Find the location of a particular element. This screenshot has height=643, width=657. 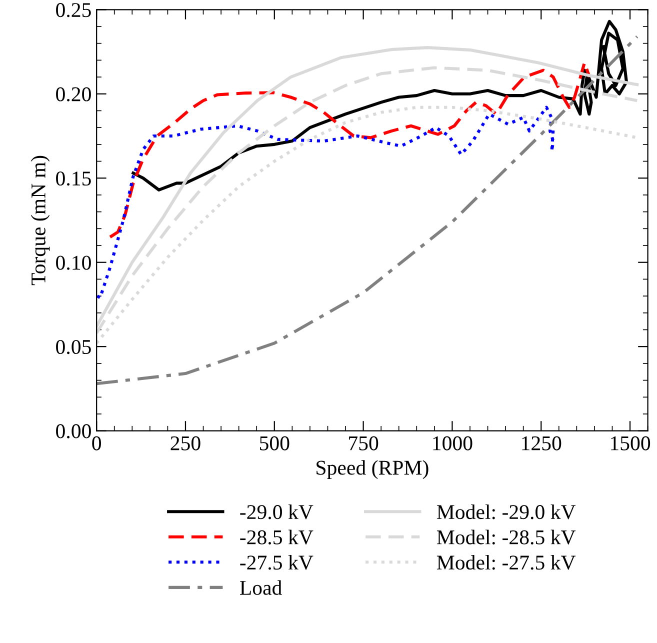

y-tick-label: 0.00 is located at coordinates (73, 431).